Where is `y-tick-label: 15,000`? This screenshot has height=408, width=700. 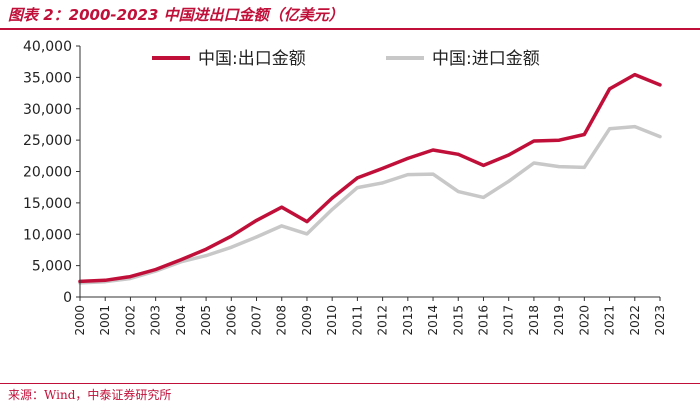
y-tick-label: 15,000 is located at coordinates (47, 204).